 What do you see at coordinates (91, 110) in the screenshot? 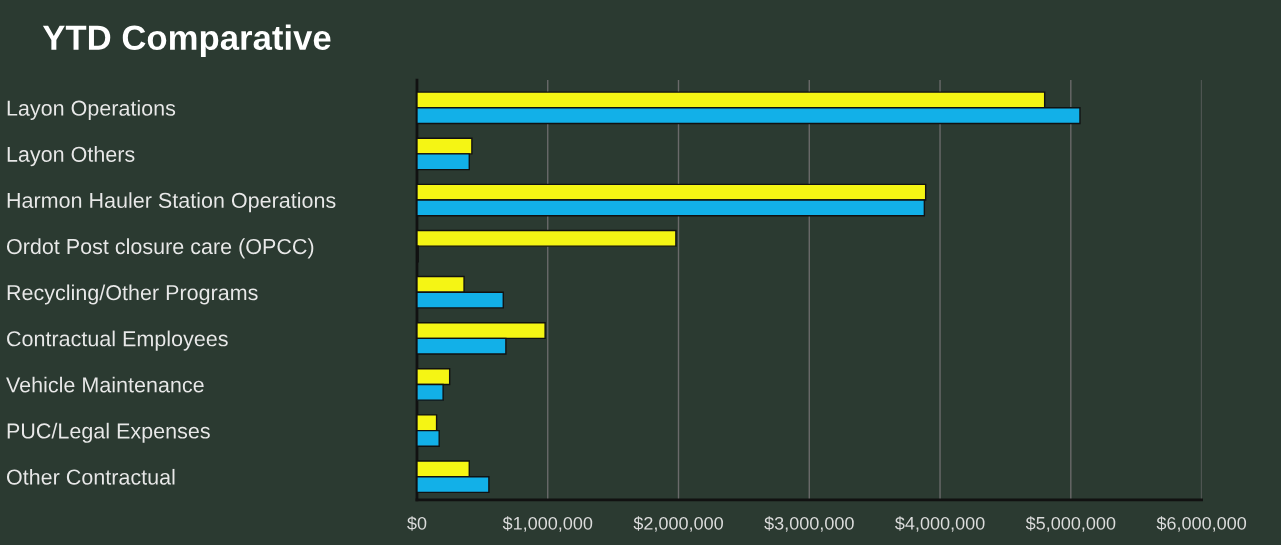
I see `y-tick-label: Layon Operations` at bounding box center [91, 110].